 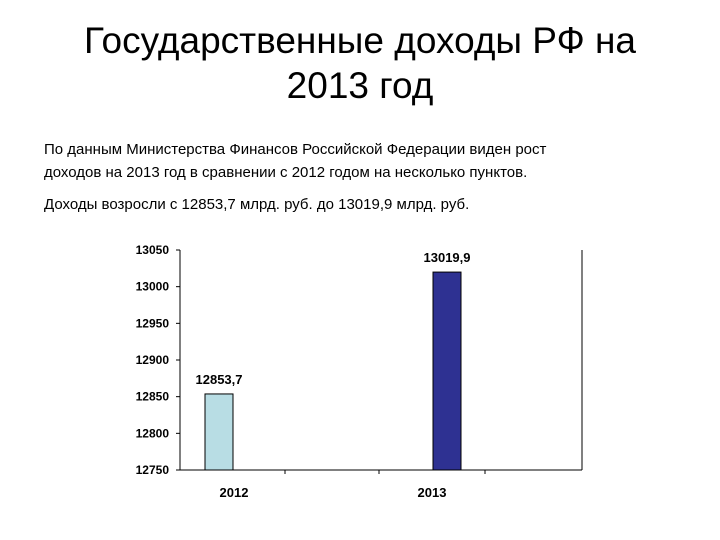 What do you see at coordinates (219, 432) in the screenshot?
I see `bar-2012` at bounding box center [219, 432].